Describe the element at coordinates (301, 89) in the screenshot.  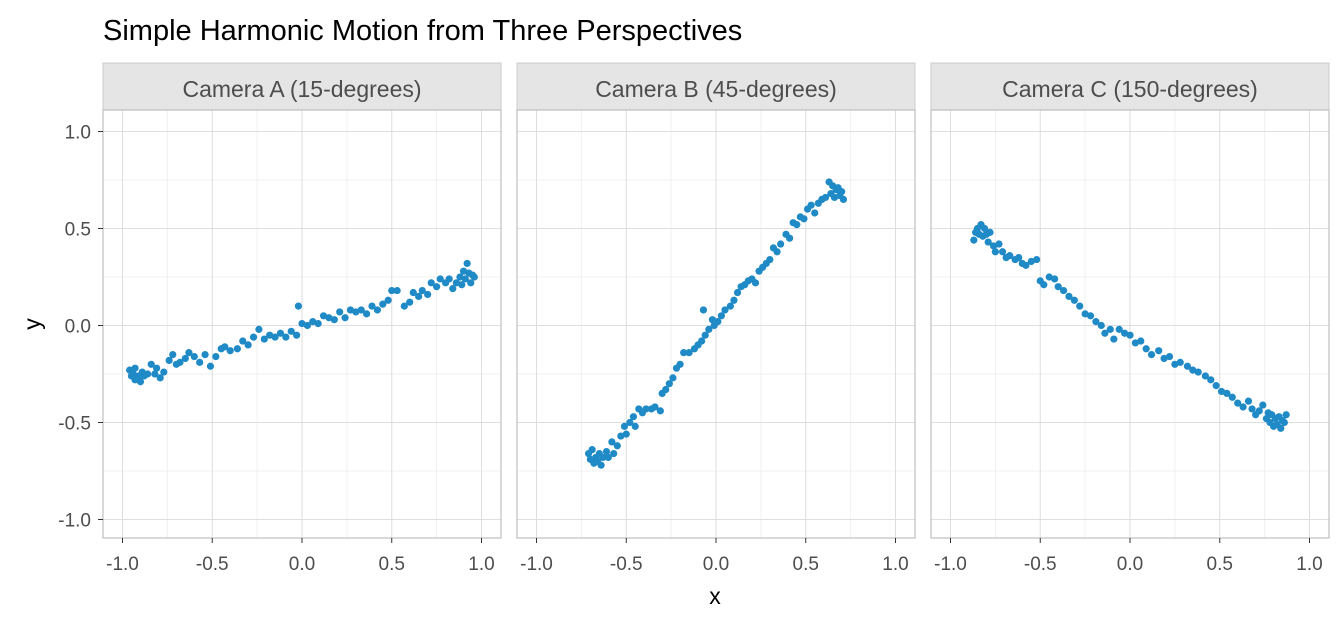
I see `facet-label: Camera A (15-degrees)` at that location.